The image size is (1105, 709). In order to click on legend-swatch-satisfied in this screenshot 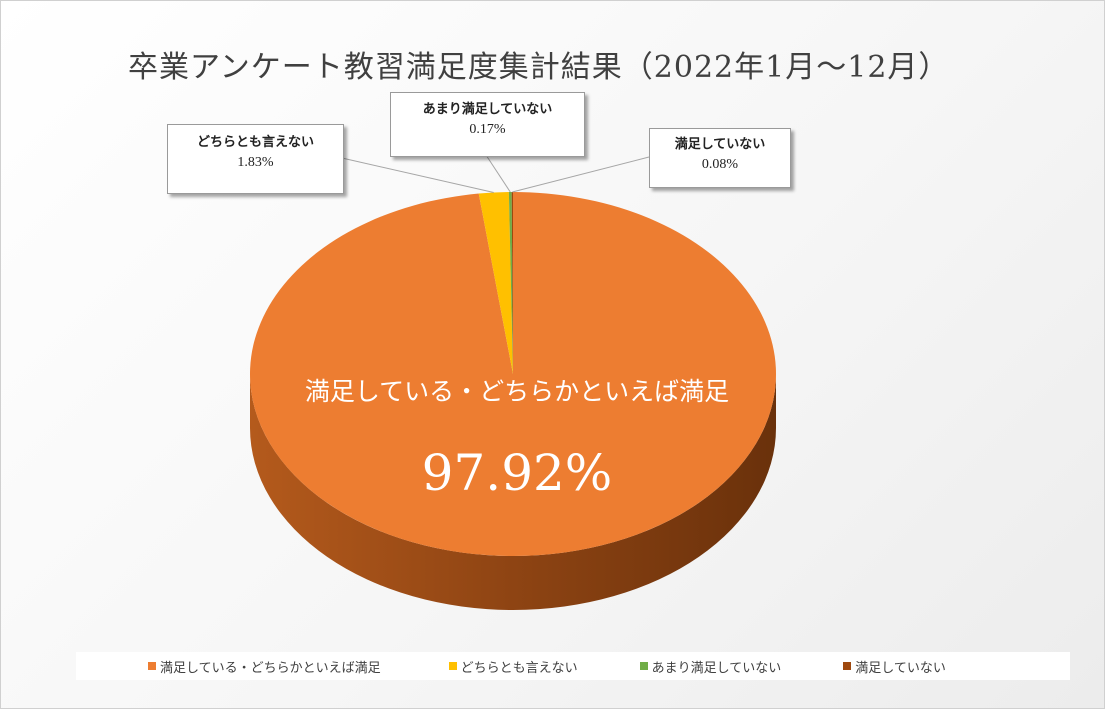, I will do `click(152, 666)`.